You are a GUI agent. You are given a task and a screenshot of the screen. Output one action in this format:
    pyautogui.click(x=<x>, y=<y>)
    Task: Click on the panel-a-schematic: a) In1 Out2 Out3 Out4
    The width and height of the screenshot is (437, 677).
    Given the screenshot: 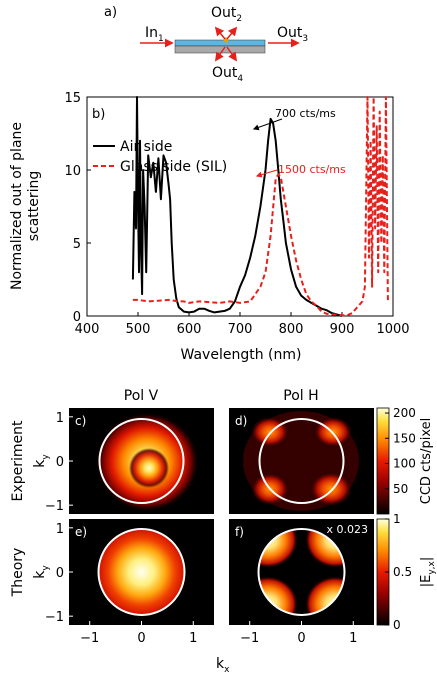 What is the action you would take?
    pyautogui.click(x=206, y=44)
    